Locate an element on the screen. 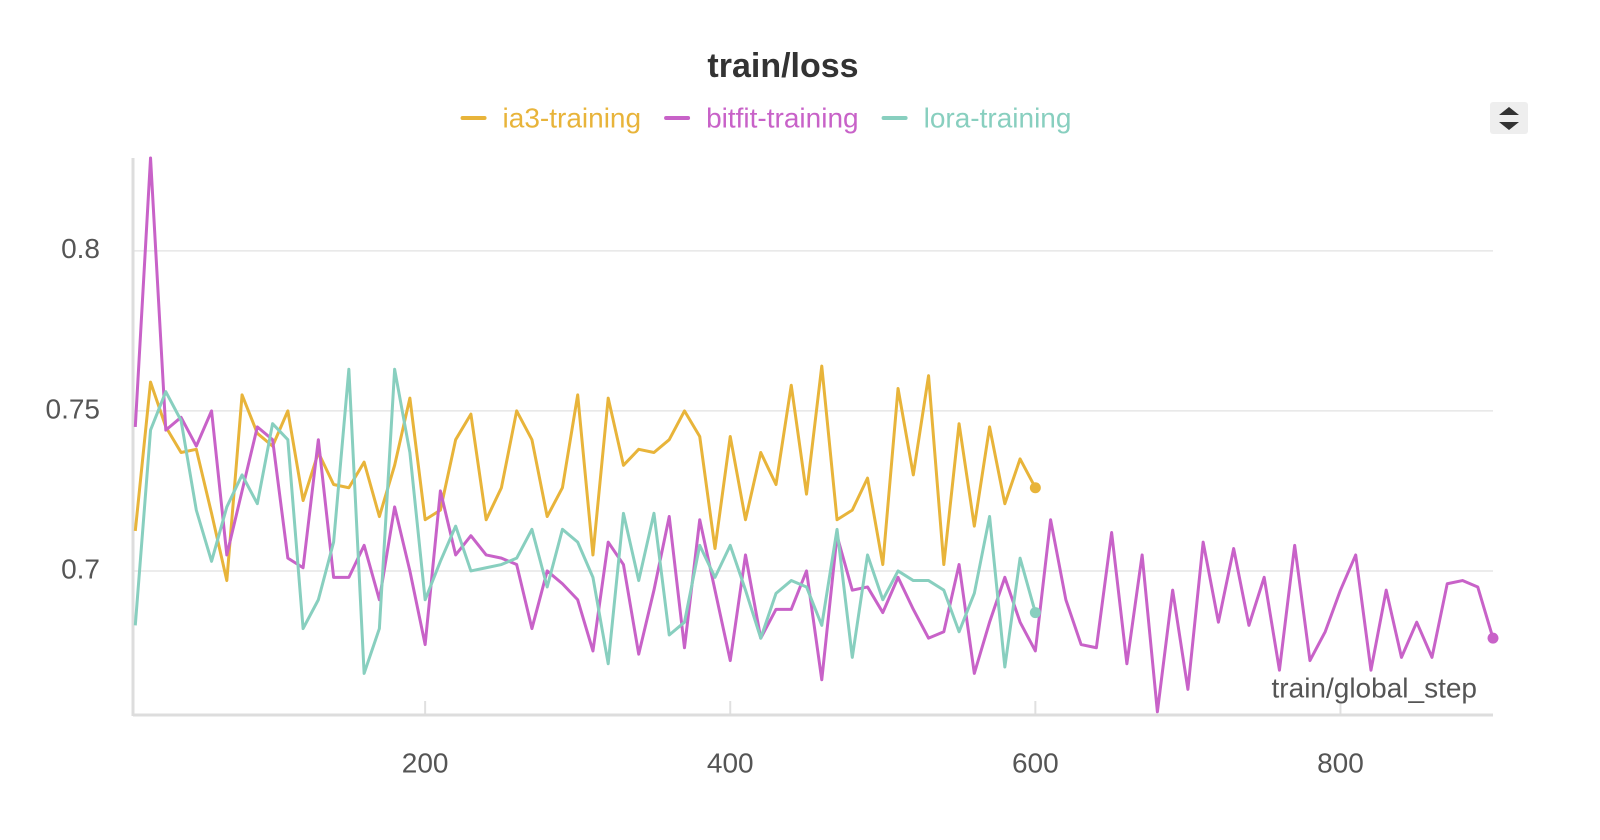 The height and width of the screenshot is (840, 1600). x-axis-label: train/global_step is located at coordinates (1374, 687).